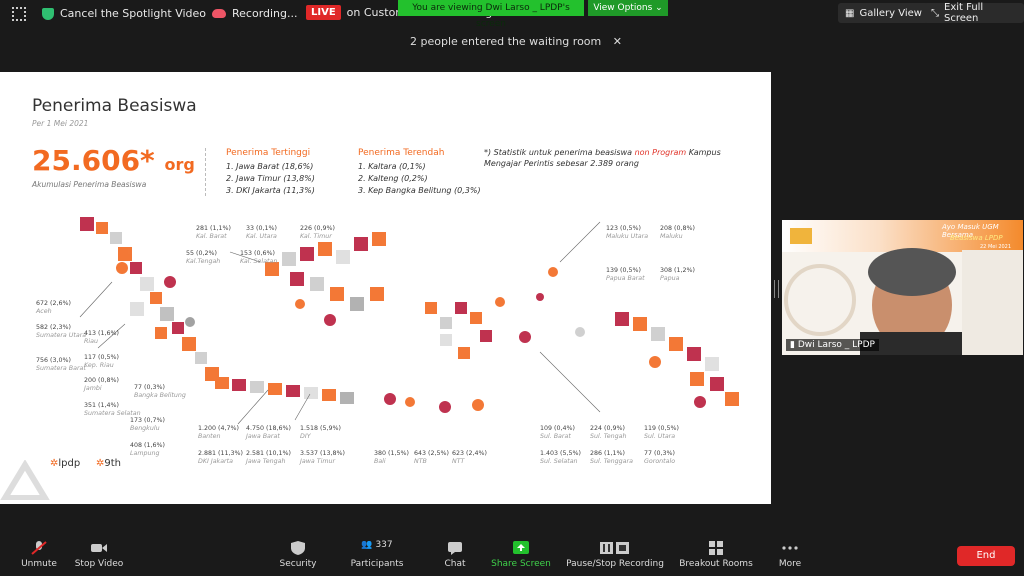  I want to click on live-badge: LIVE, so click(323, 12).